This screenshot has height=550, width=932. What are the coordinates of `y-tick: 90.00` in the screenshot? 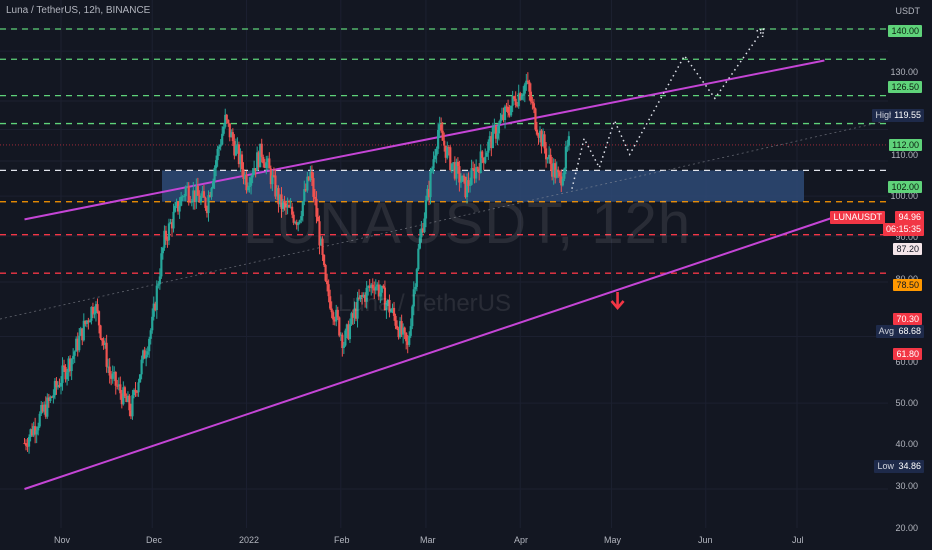 It's located at (906, 237).